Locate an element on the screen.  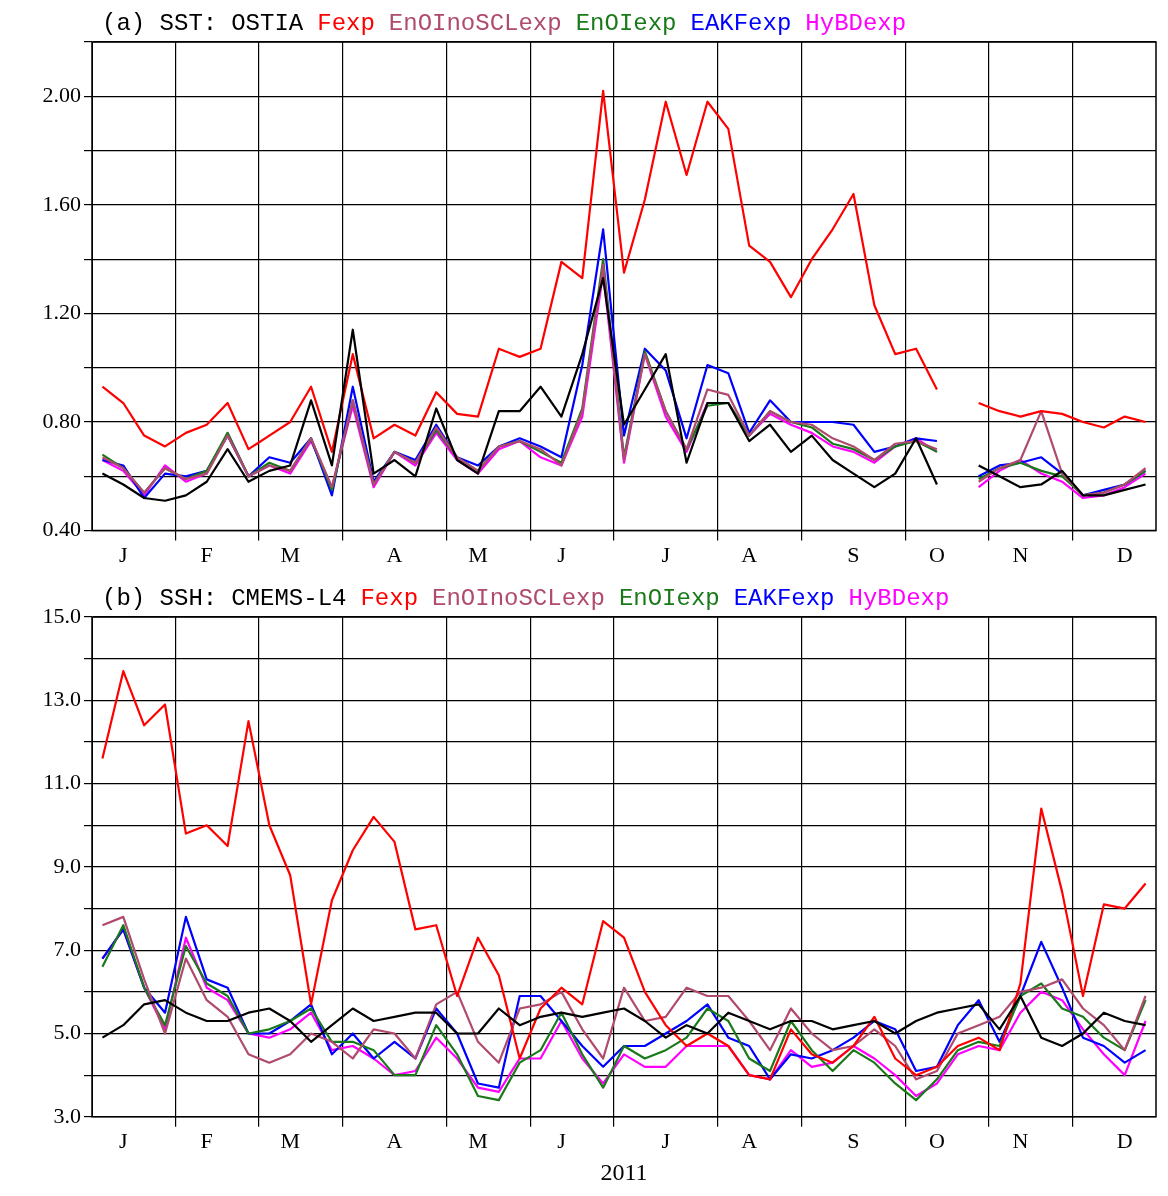
y-tick-label: 0.80 is located at coordinates (61, 420).